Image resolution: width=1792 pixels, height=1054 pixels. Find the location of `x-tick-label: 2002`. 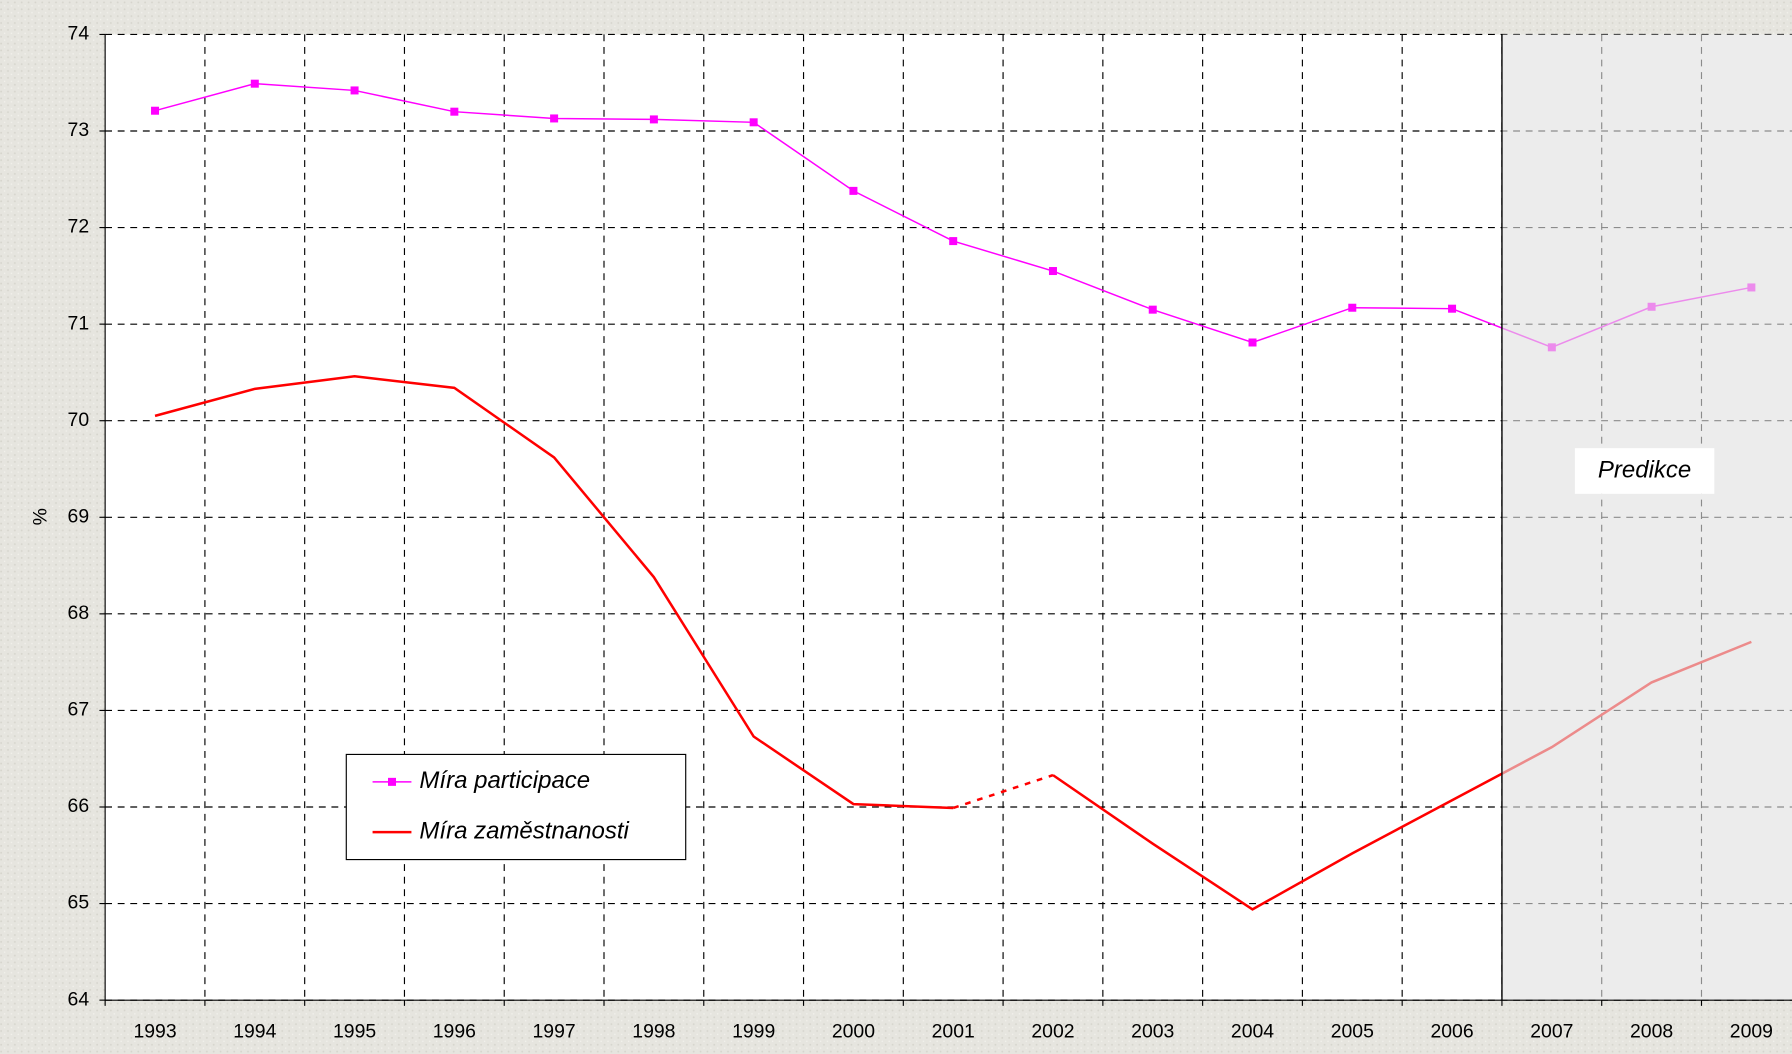

x-tick-label: 2002 is located at coordinates (1052, 1031).